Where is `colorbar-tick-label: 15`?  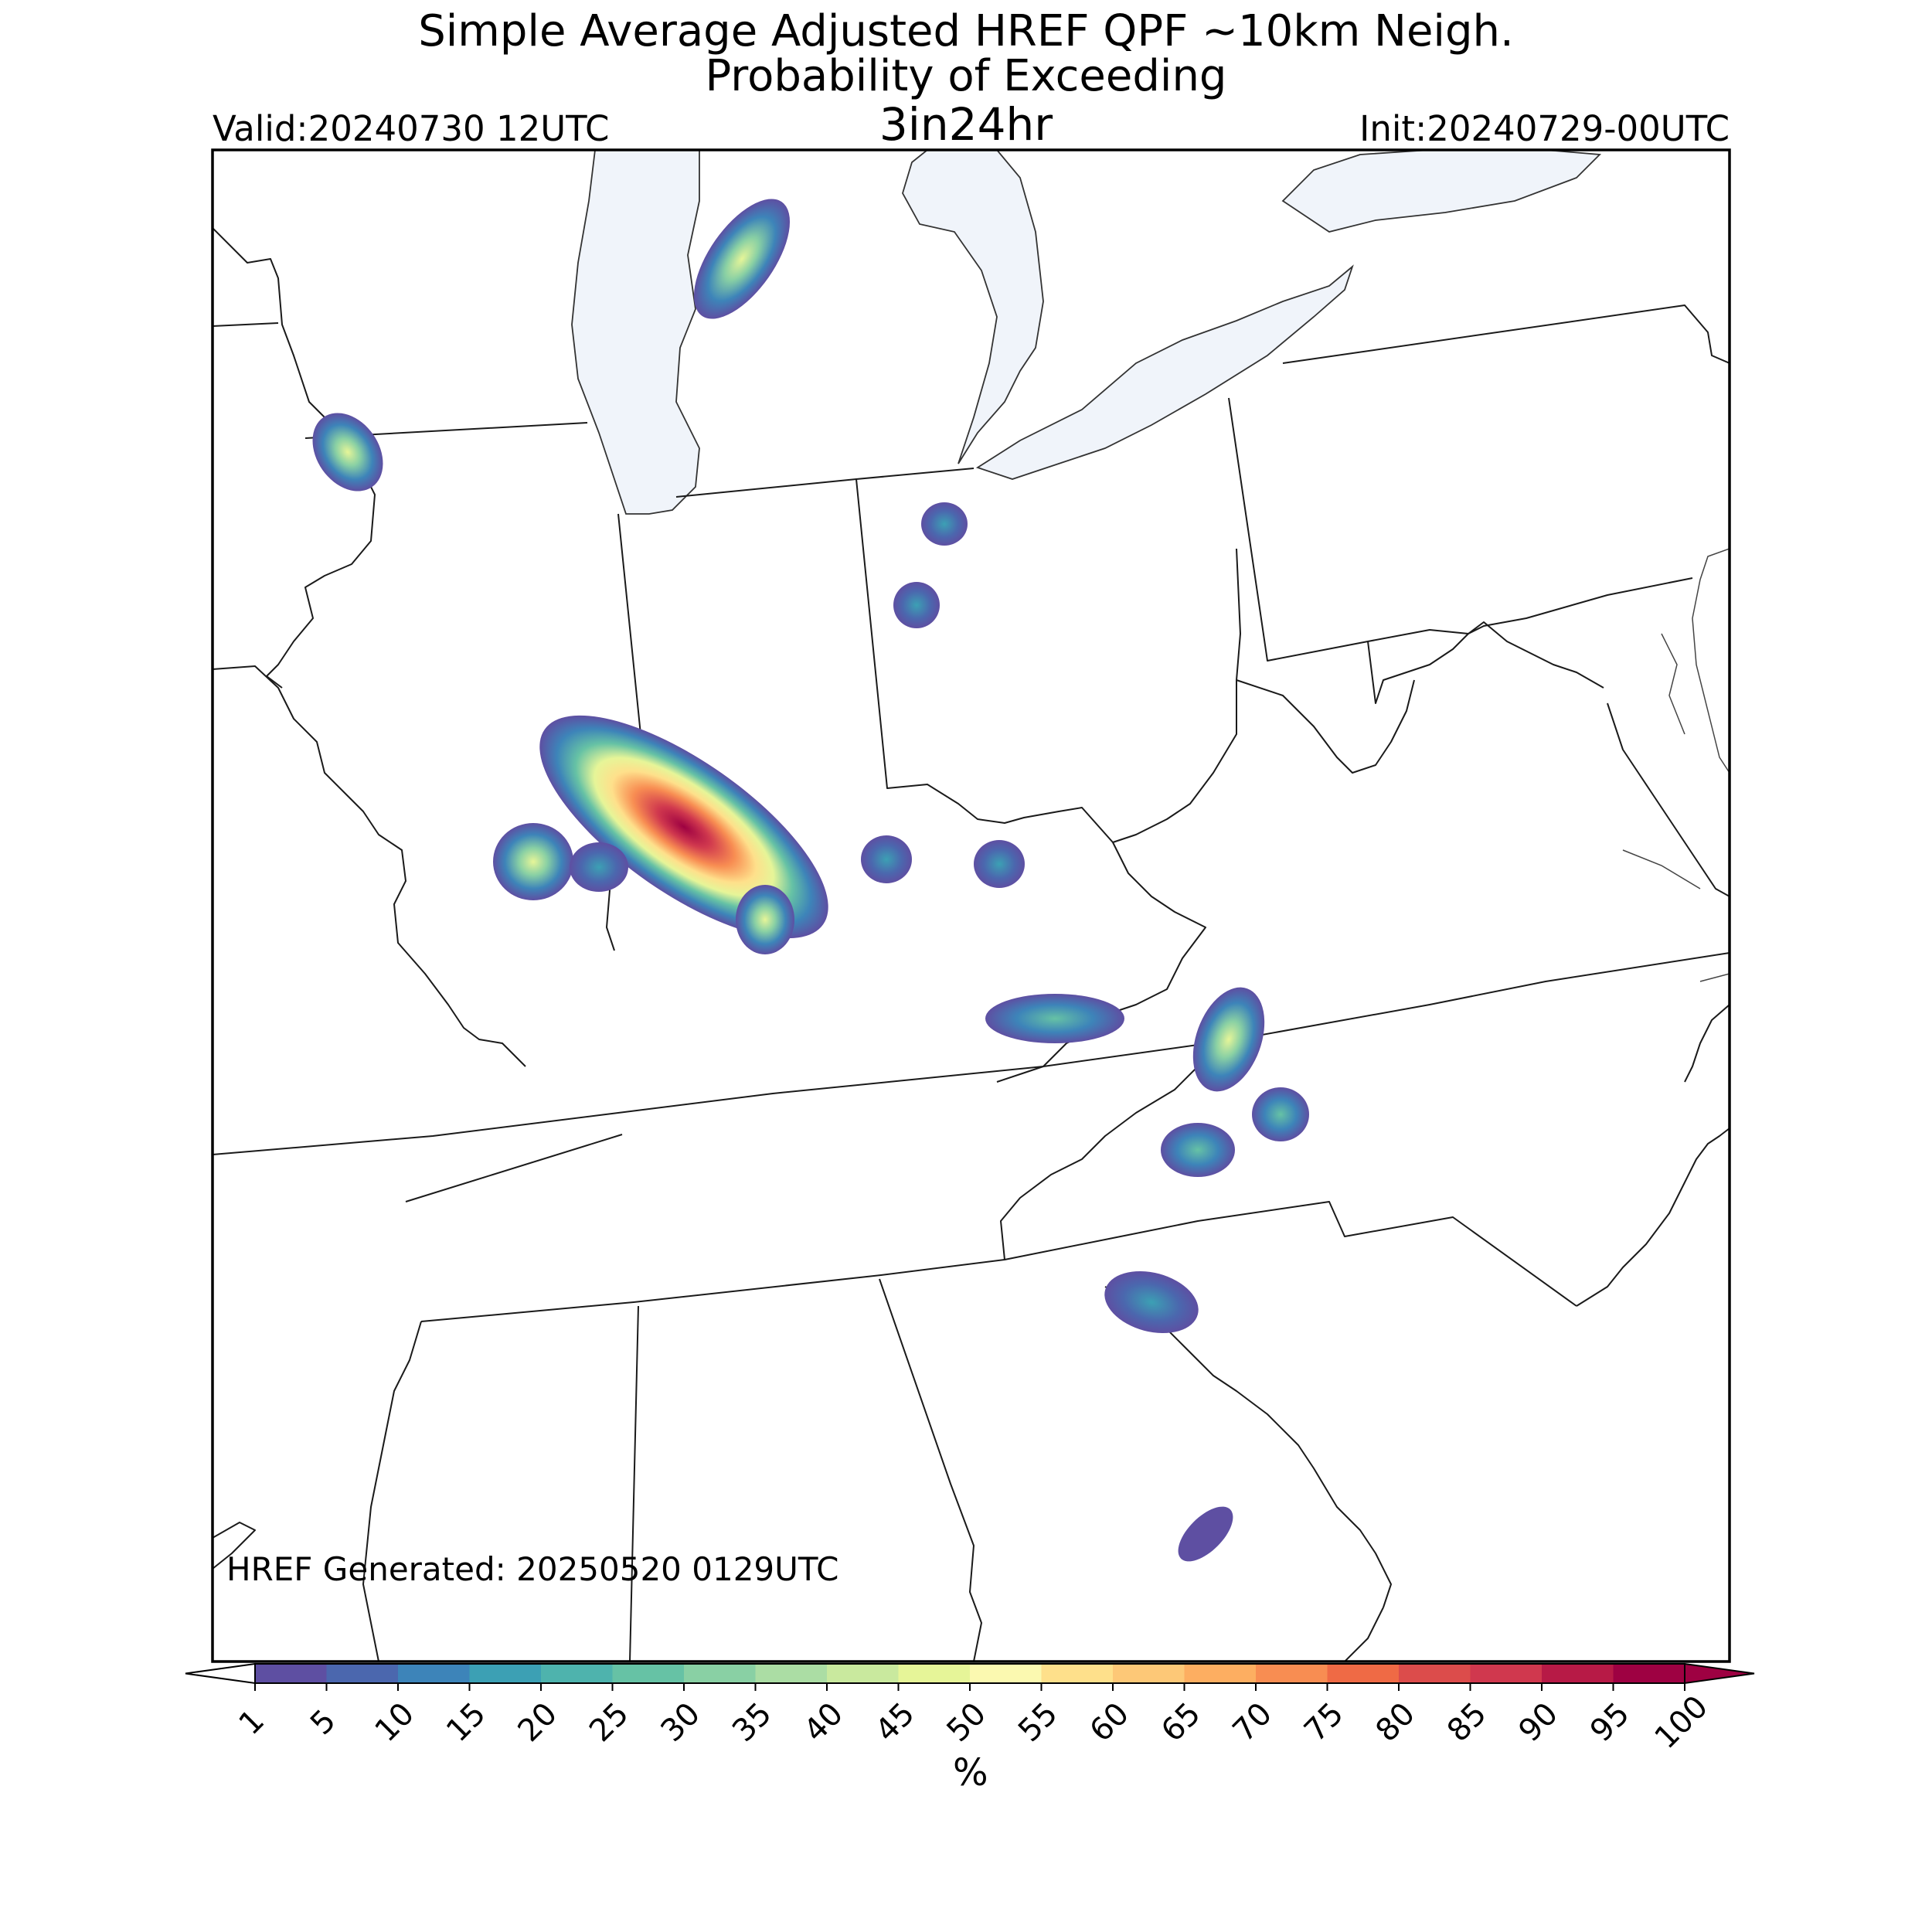 colorbar-tick-label: 15 is located at coordinates (467, 1723).